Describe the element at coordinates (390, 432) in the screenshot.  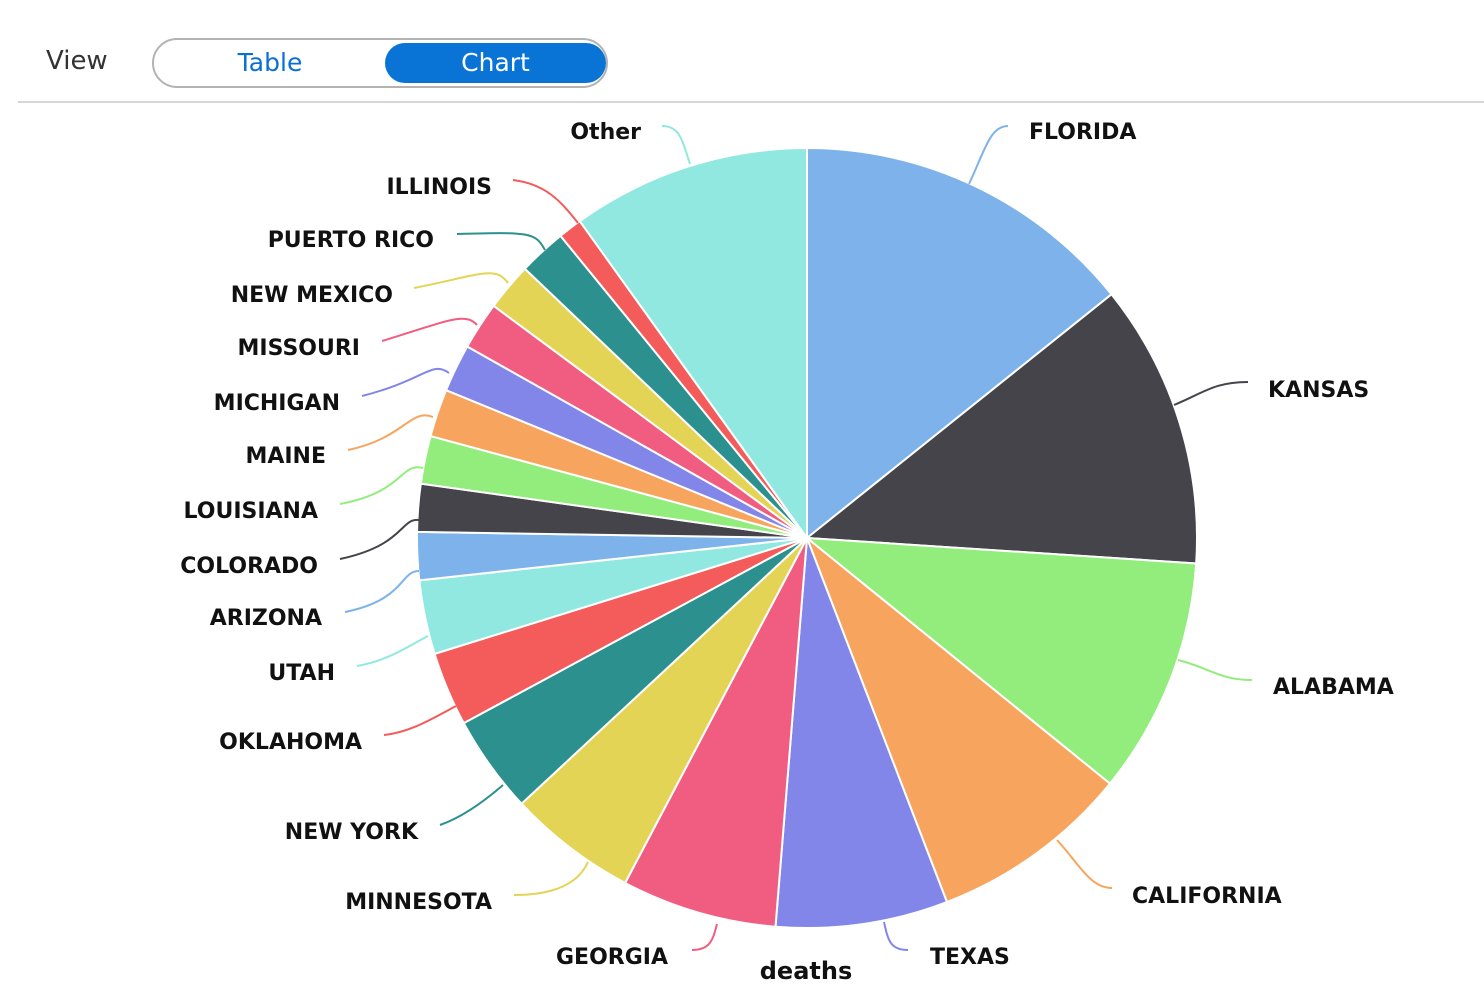
I see `connector-maine` at that location.